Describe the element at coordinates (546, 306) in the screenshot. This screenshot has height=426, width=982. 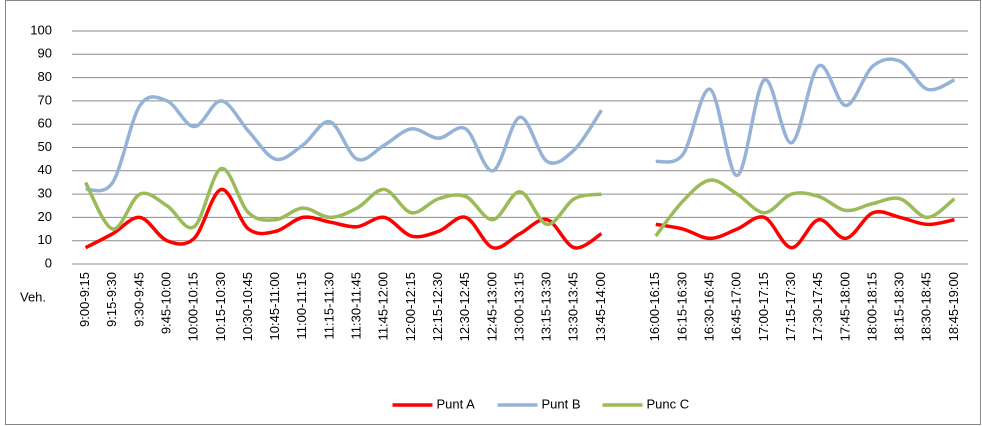
I see `x-tick-label: 13:15-13:30` at that location.